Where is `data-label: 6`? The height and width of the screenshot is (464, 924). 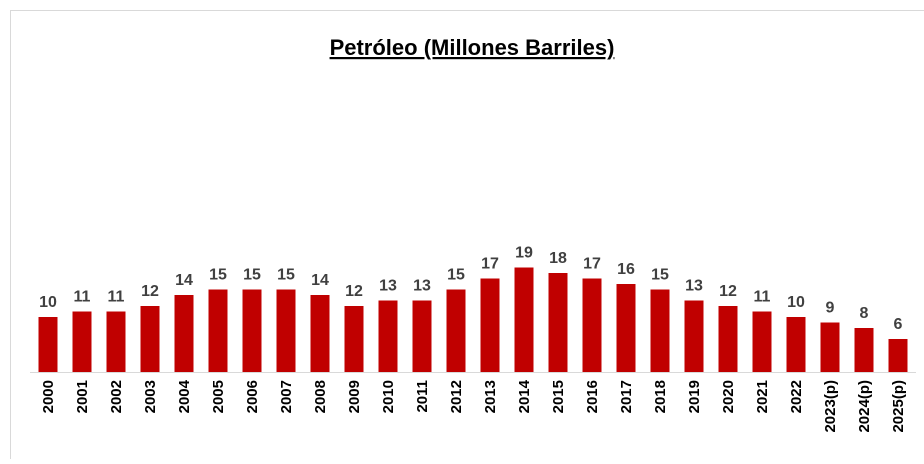
data-label: 6 is located at coordinates (898, 324).